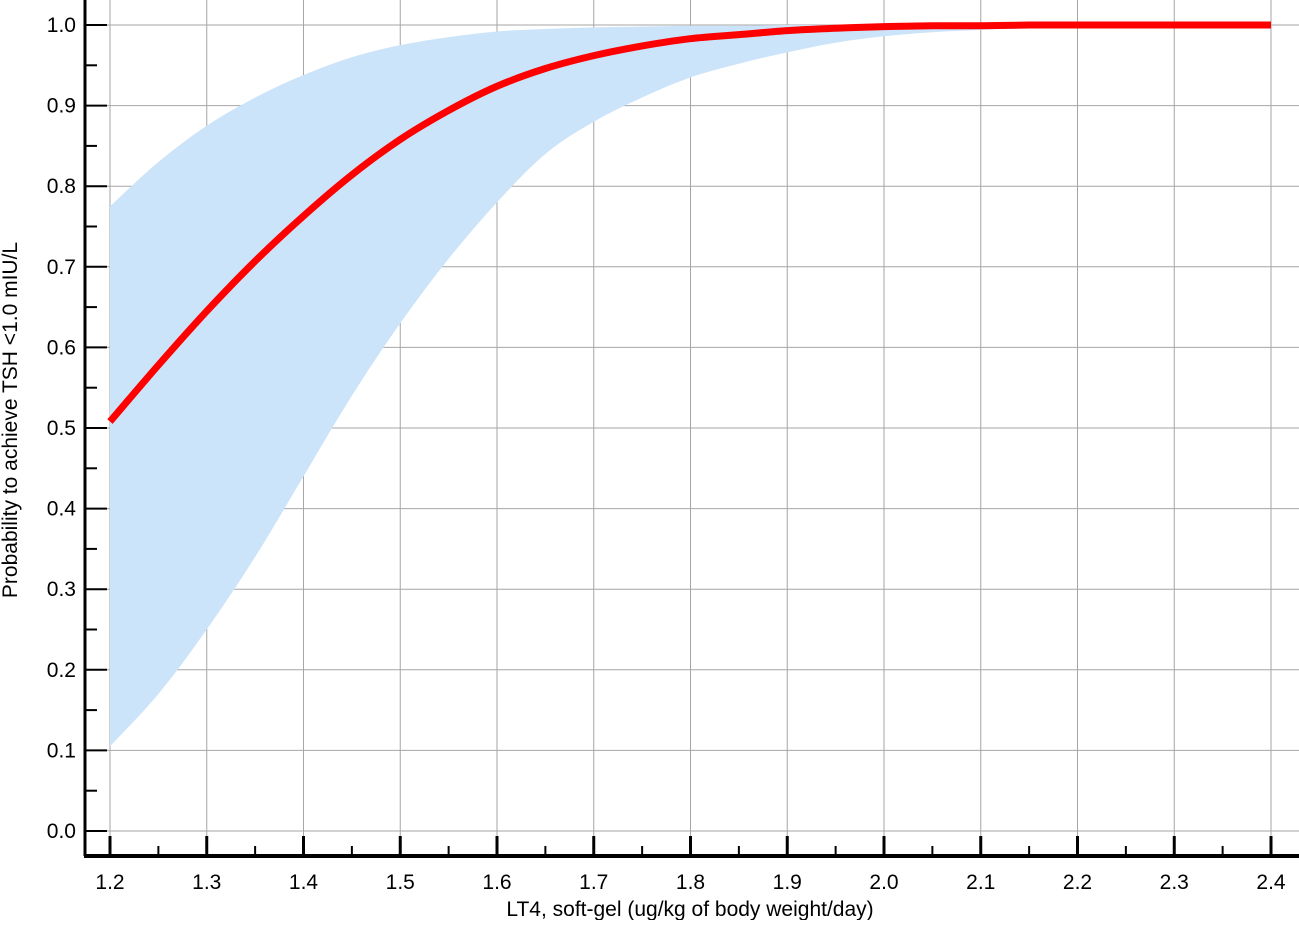 This screenshot has height=925, width=1299. Describe the element at coordinates (61, 589) in the screenshot. I see `y-tick-label: 0.3` at that location.